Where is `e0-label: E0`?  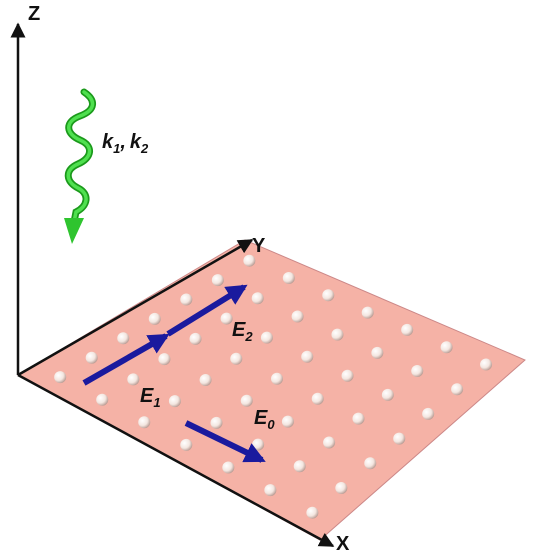
e0-label: E0 is located at coordinates (264, 419).